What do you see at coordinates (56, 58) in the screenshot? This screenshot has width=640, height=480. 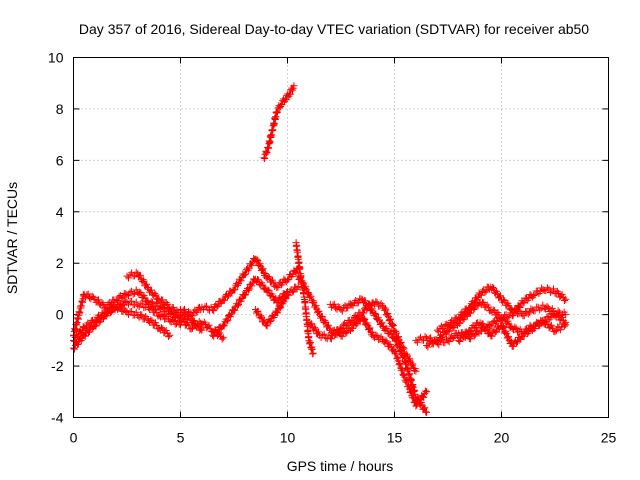 I see `y-tick-label: 10` at bounding box center [56, 58].